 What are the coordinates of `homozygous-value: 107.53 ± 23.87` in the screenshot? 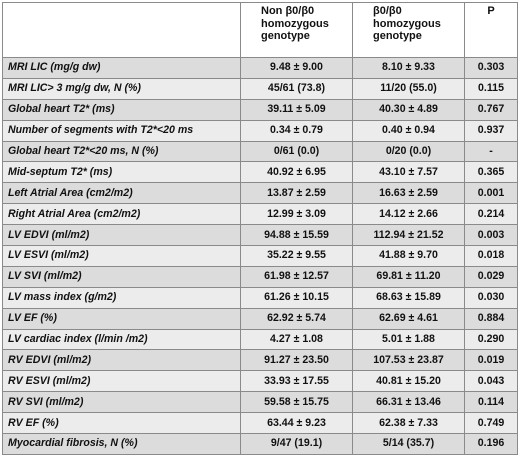 It's located at (408, 360).